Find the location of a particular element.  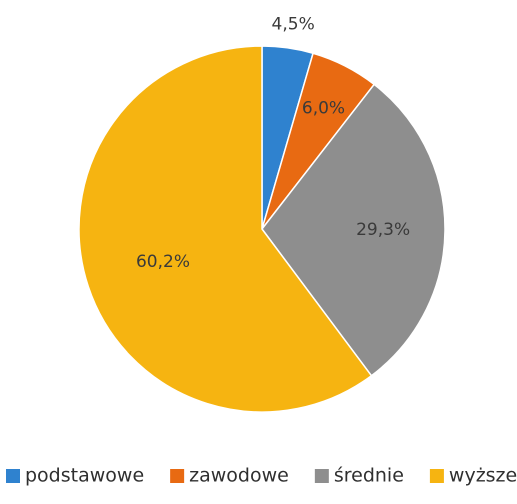

legend-item-średnie: średnie is located at coordinates (359, 476).